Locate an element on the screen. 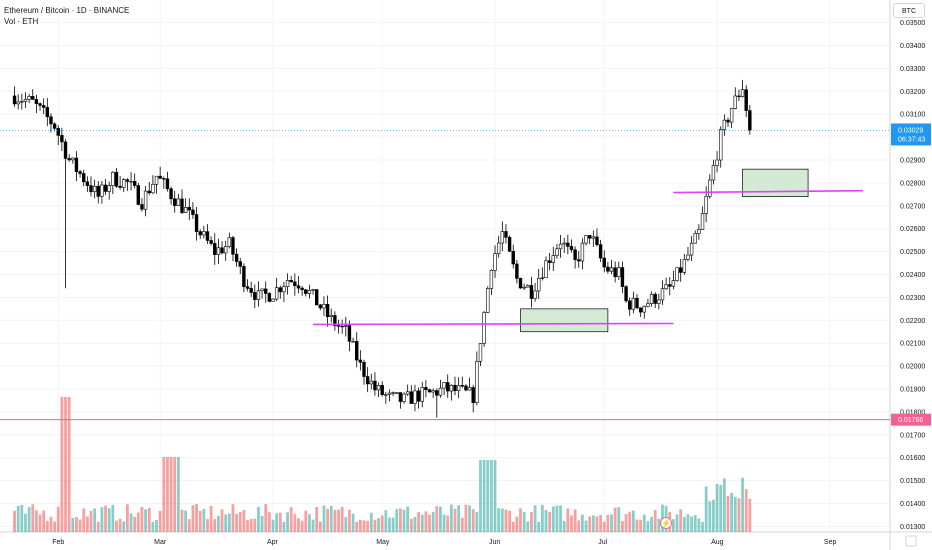 Image resolution: width=932 pixels, height=550 pixels. time-tick-label: Feb is located at coordinates (58, 542).